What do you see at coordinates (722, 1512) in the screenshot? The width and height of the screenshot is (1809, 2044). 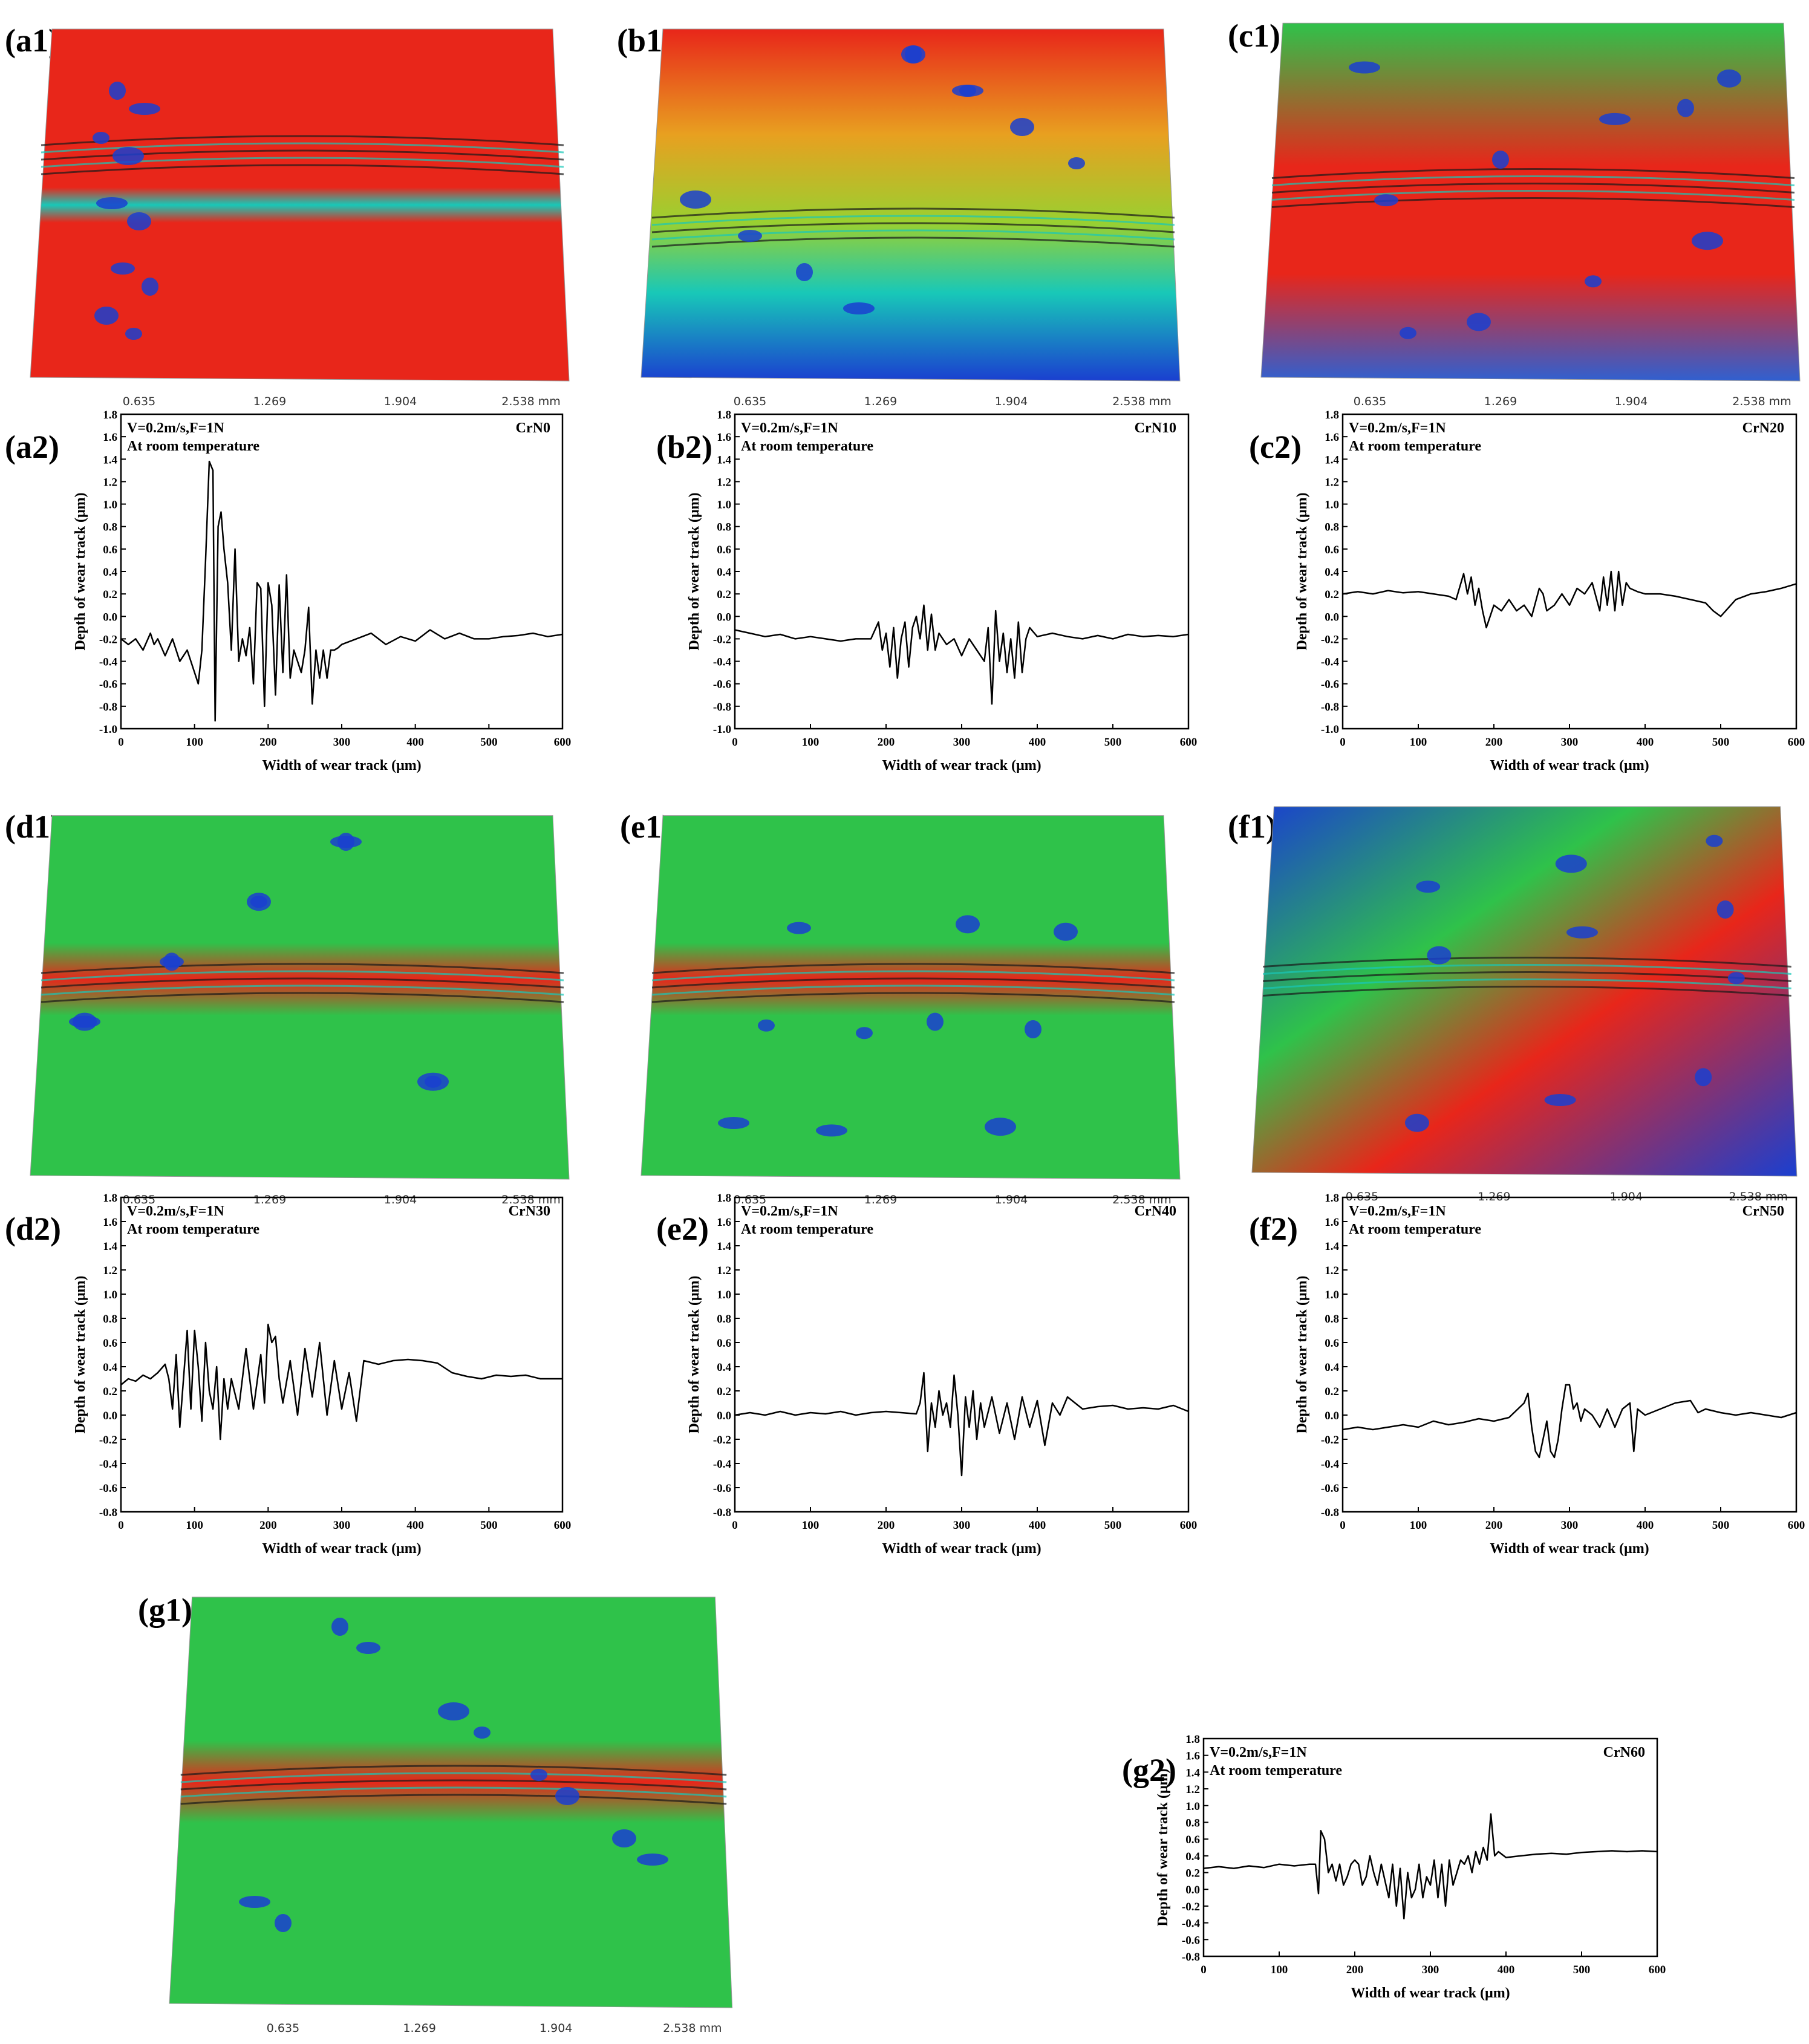 I see `y-tick-label: -0.8` at bounding box center [722, 1512].